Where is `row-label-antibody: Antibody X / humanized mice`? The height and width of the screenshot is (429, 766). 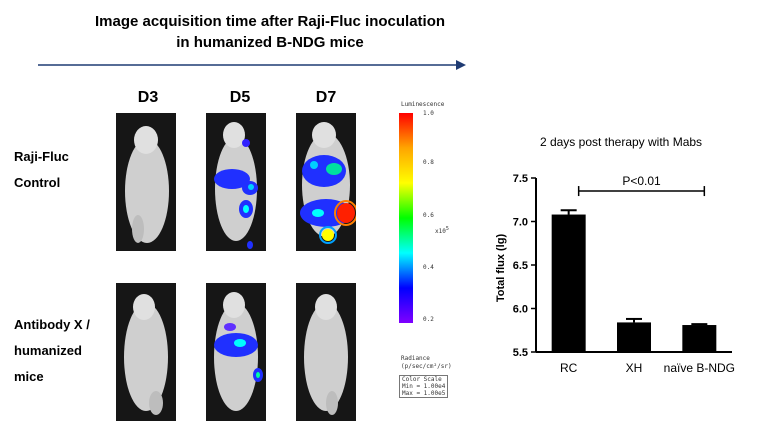 row-label-antibody: Antibody X / humanized mice is located at coordinates (52, 351).